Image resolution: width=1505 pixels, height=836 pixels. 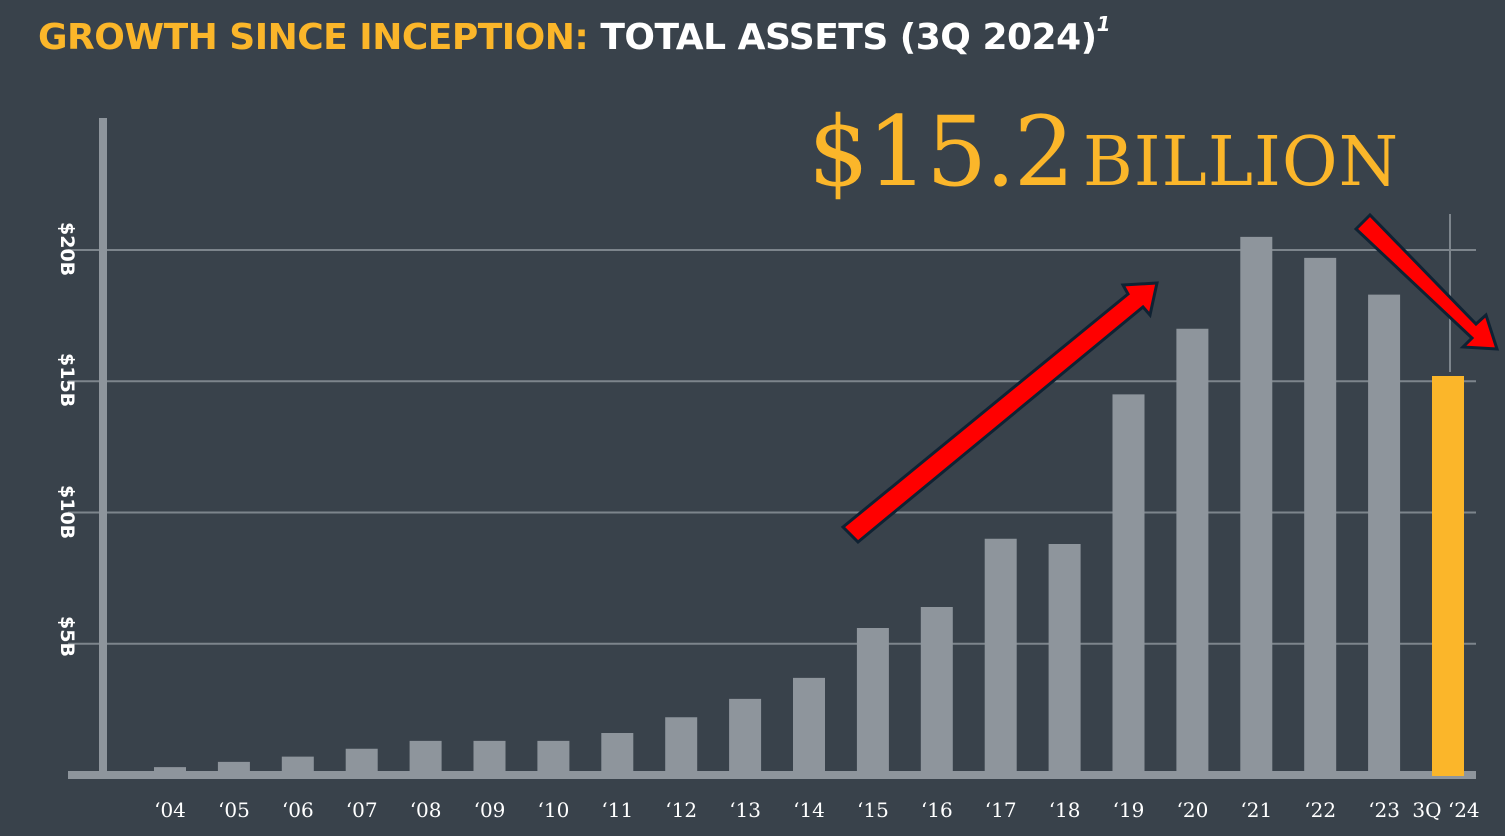 I want to click on x-tick-label: ‘04, so click(x=170, y=810).